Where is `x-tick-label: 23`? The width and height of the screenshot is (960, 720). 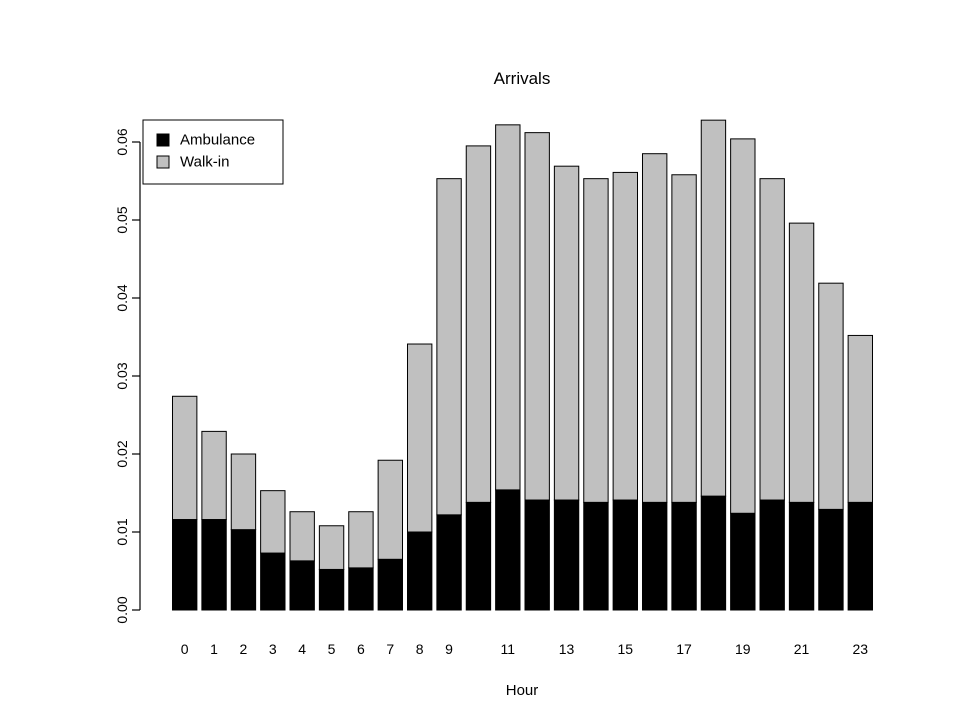 x-tick-label: 23 is located at coordinates (861, 649).